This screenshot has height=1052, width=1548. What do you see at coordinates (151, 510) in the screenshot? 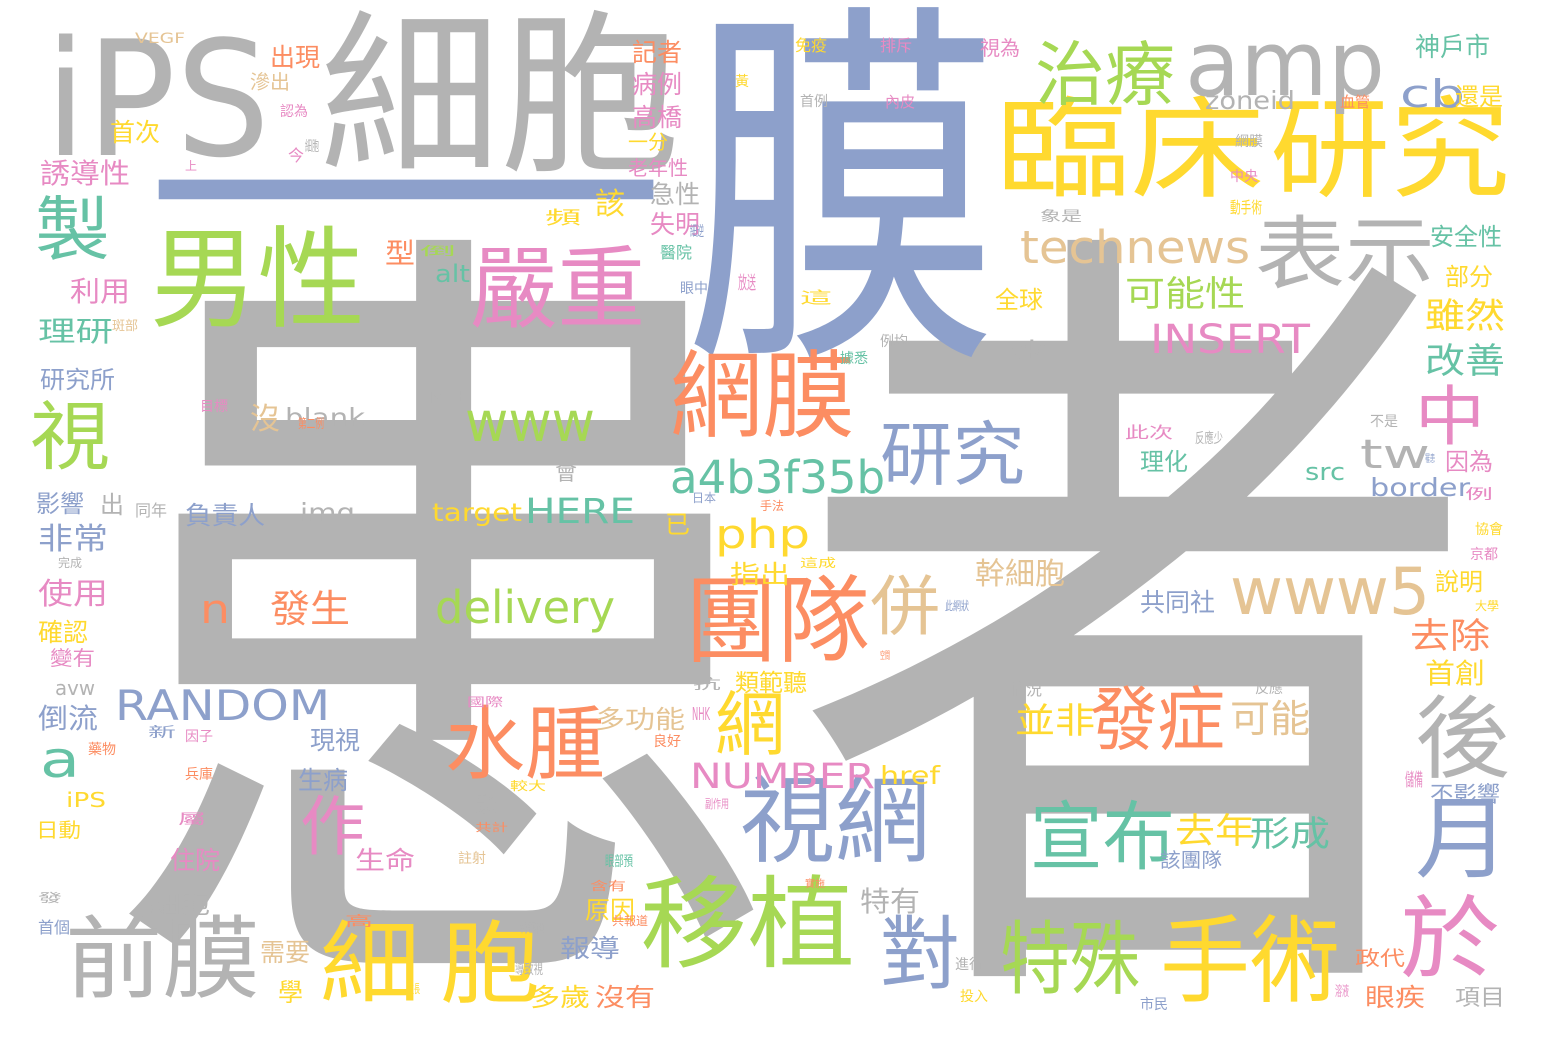
I see `cloud-word: 同年` at bounding box center [151, 510].